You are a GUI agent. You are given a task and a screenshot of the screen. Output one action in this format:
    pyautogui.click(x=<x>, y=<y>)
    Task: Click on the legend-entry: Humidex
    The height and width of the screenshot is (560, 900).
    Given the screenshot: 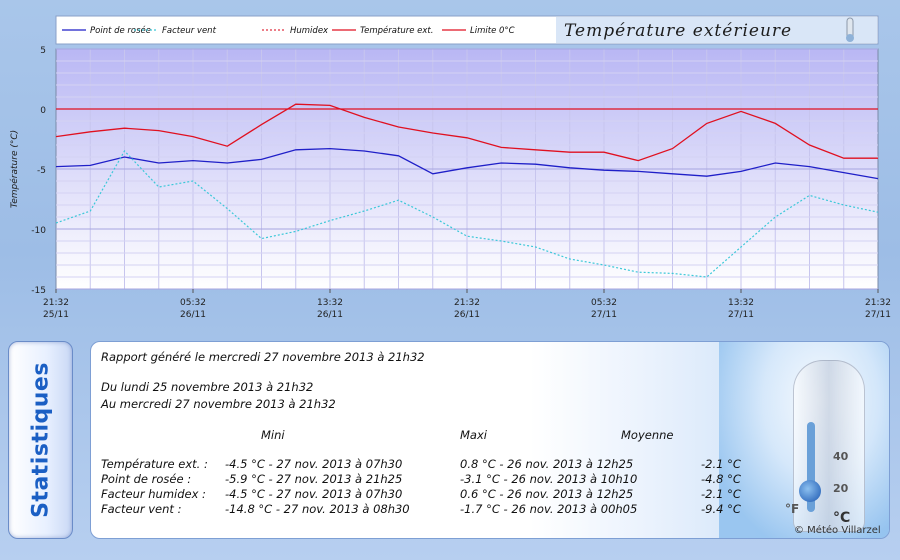 What is the action you would take?
    pyautogui.click(x=309, y=31)
    